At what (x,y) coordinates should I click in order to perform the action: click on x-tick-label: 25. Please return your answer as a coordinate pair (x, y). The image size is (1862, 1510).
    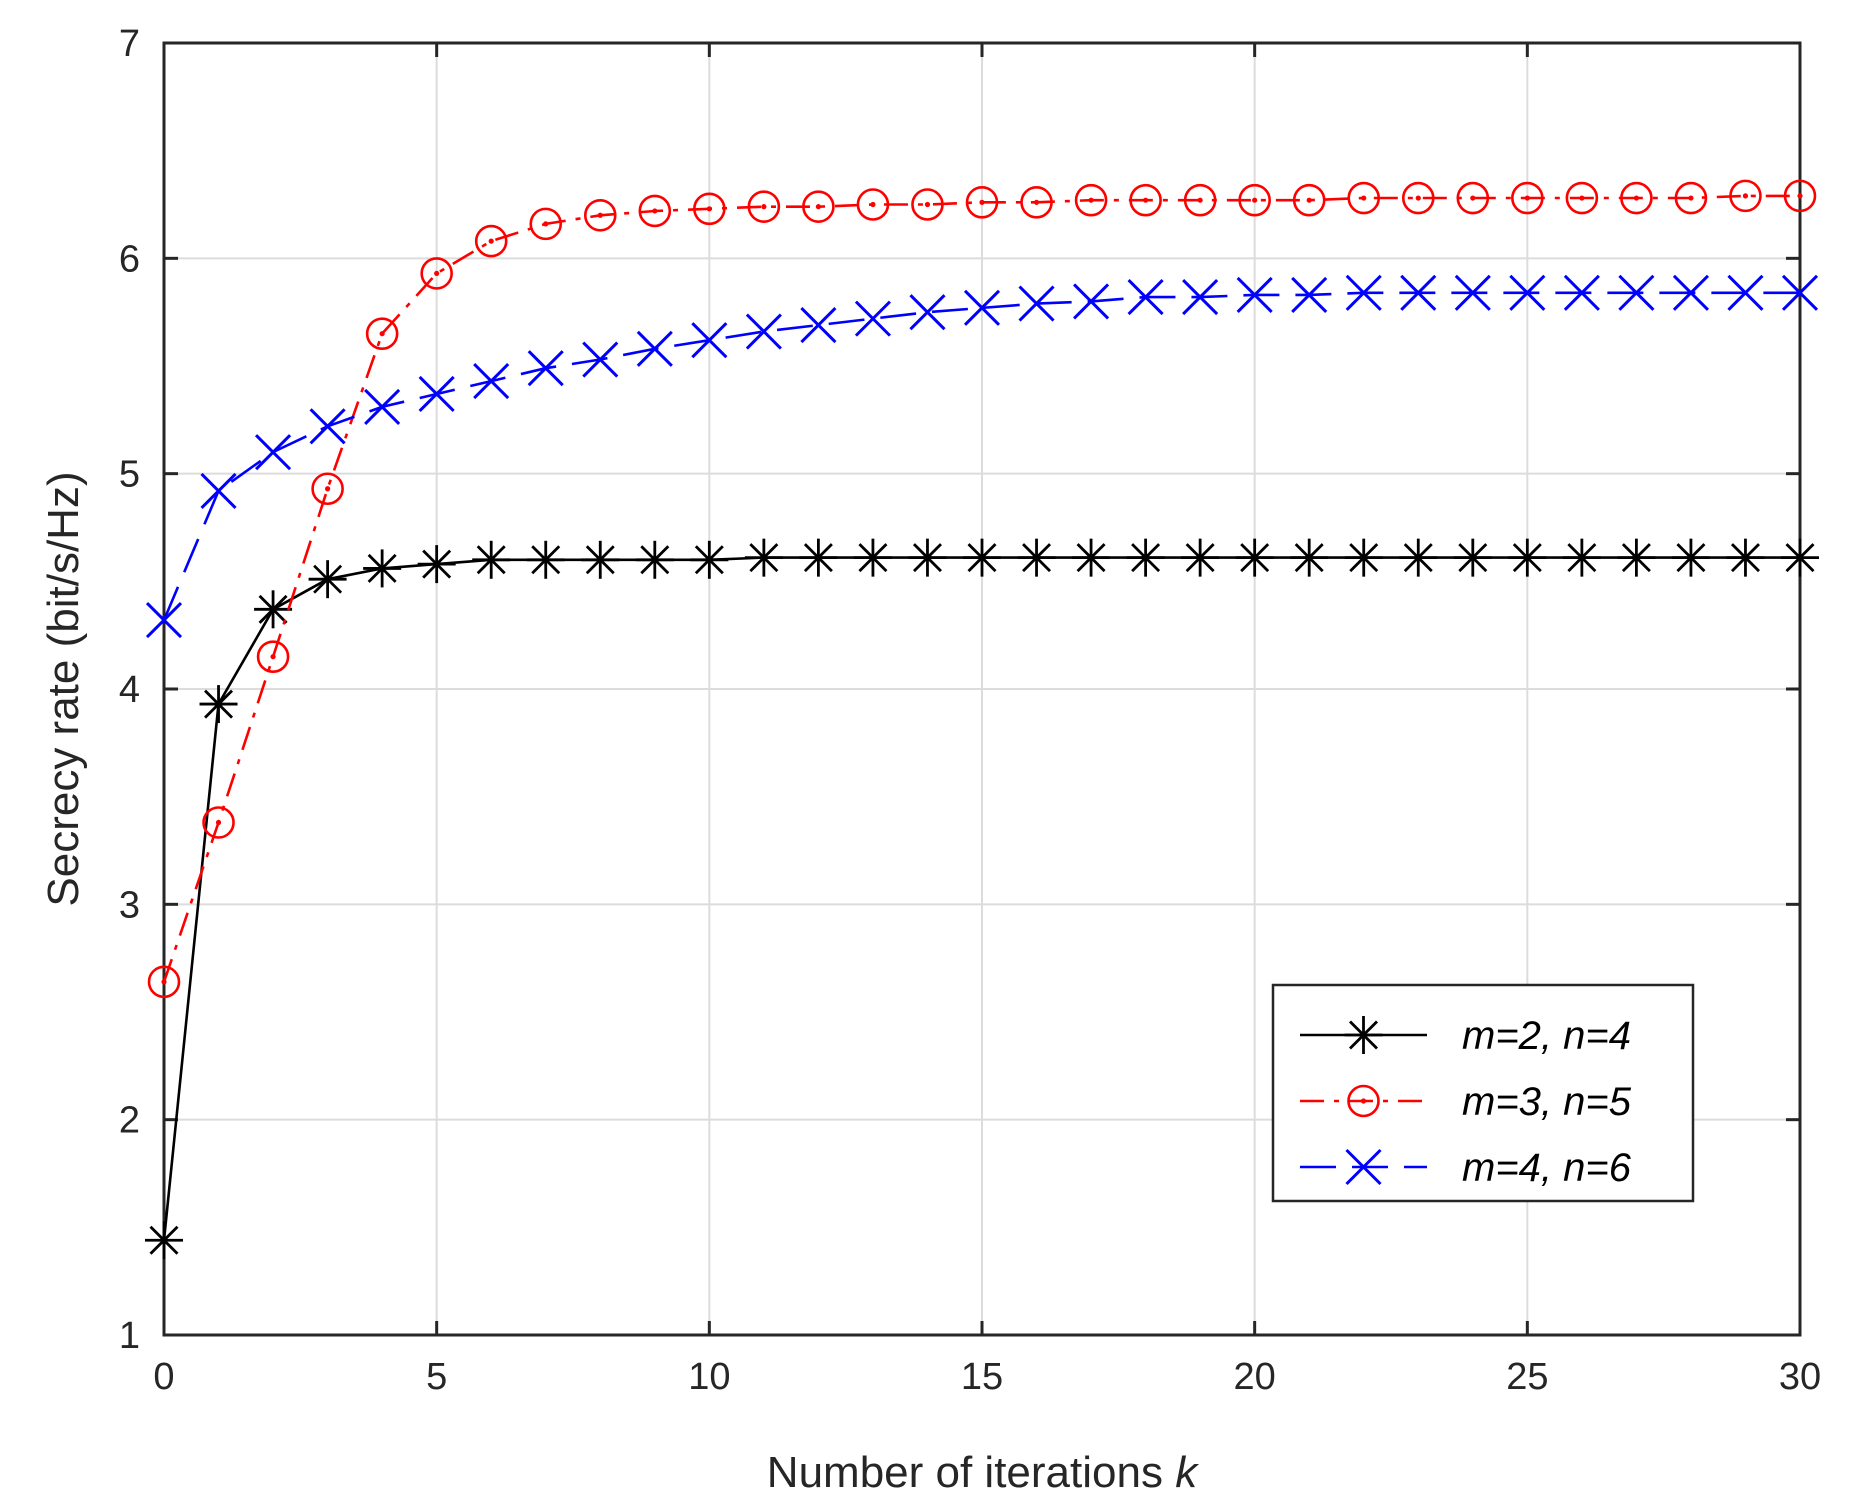
    Looking at the image, I should click on (1527, 1377).